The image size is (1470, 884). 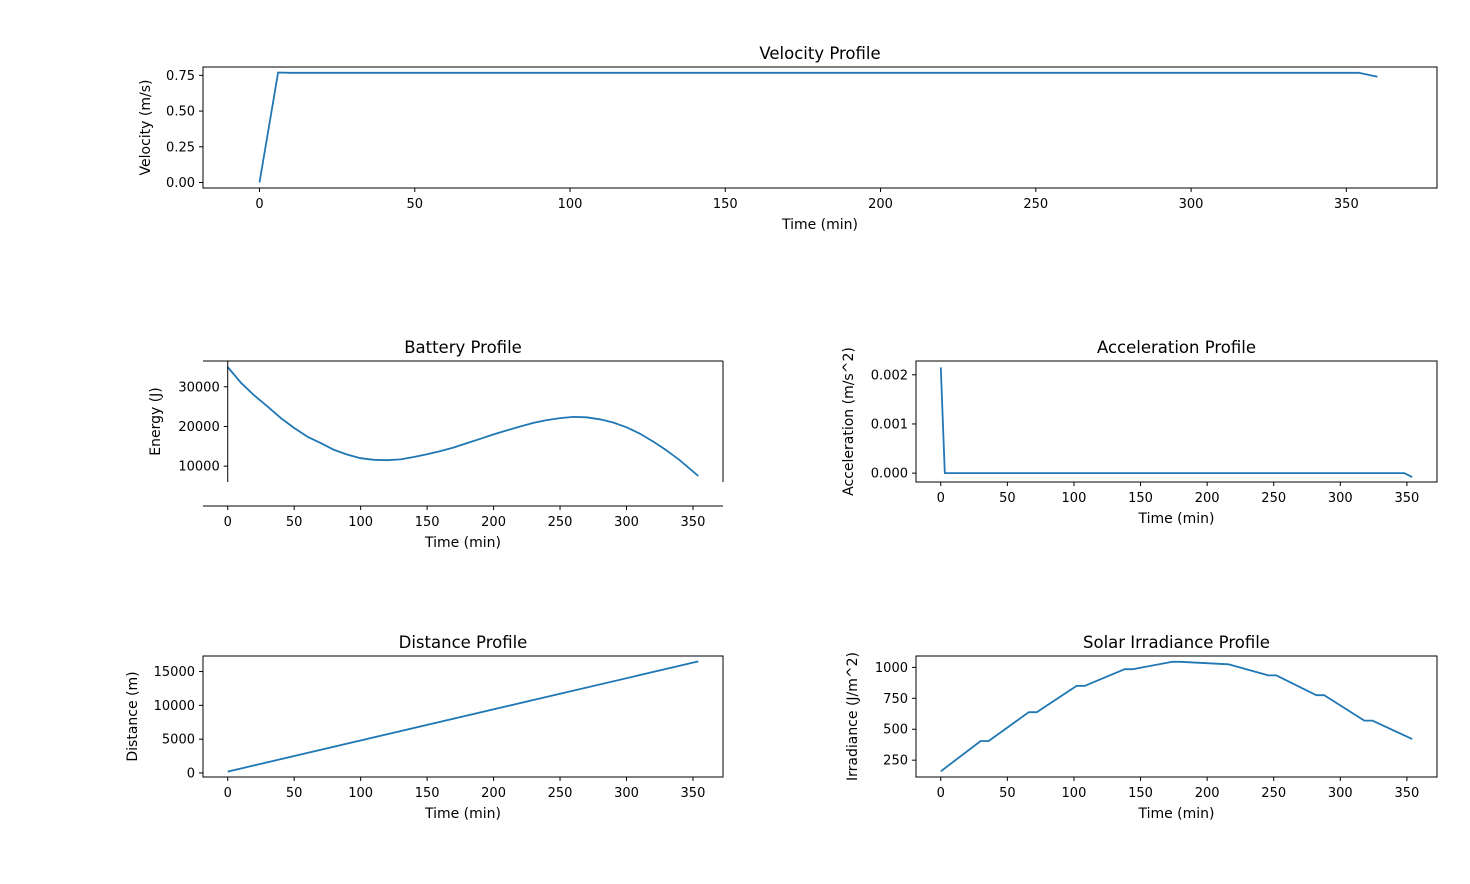 I want to click on velocity-xtick-label: 100, so click(x=570, y=204).